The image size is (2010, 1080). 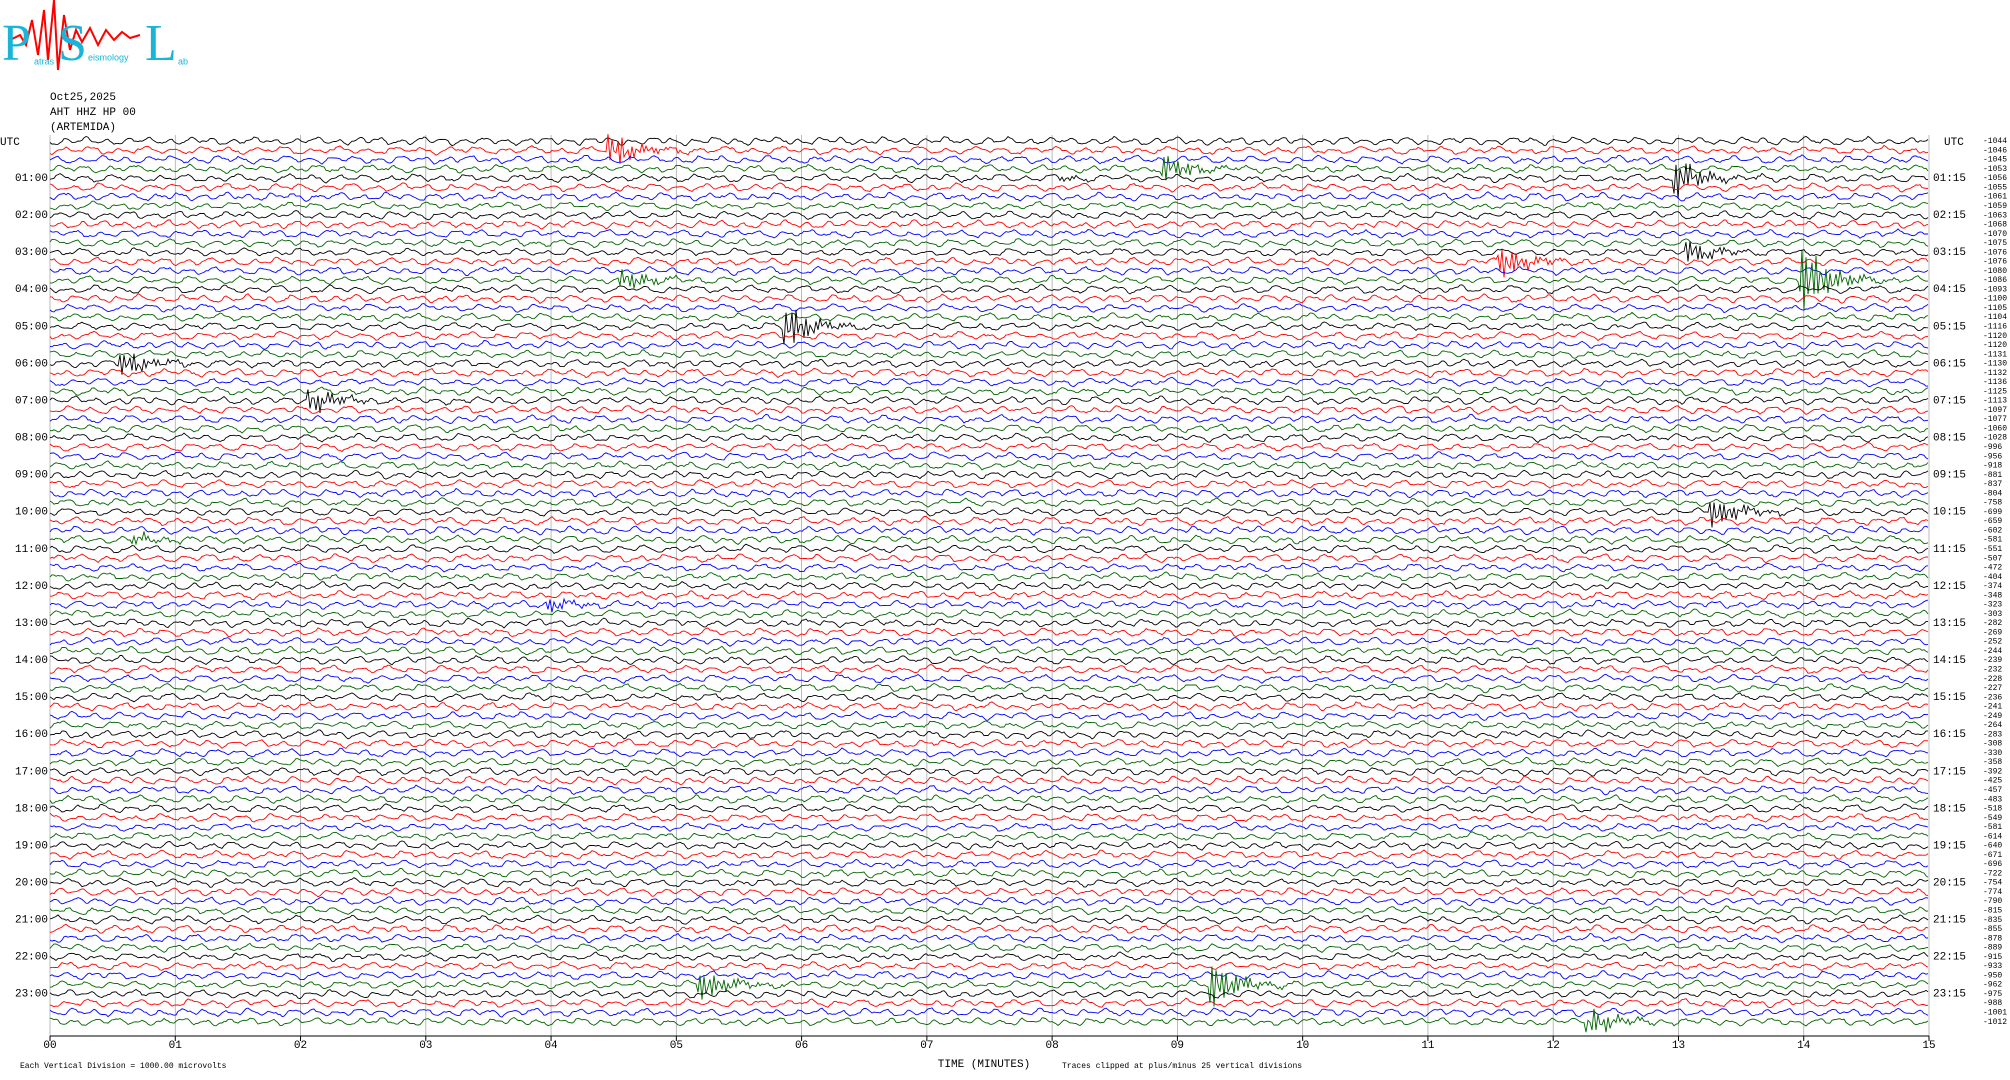 I want to click on row-offset: -1105, so click(x=1995, y=308).